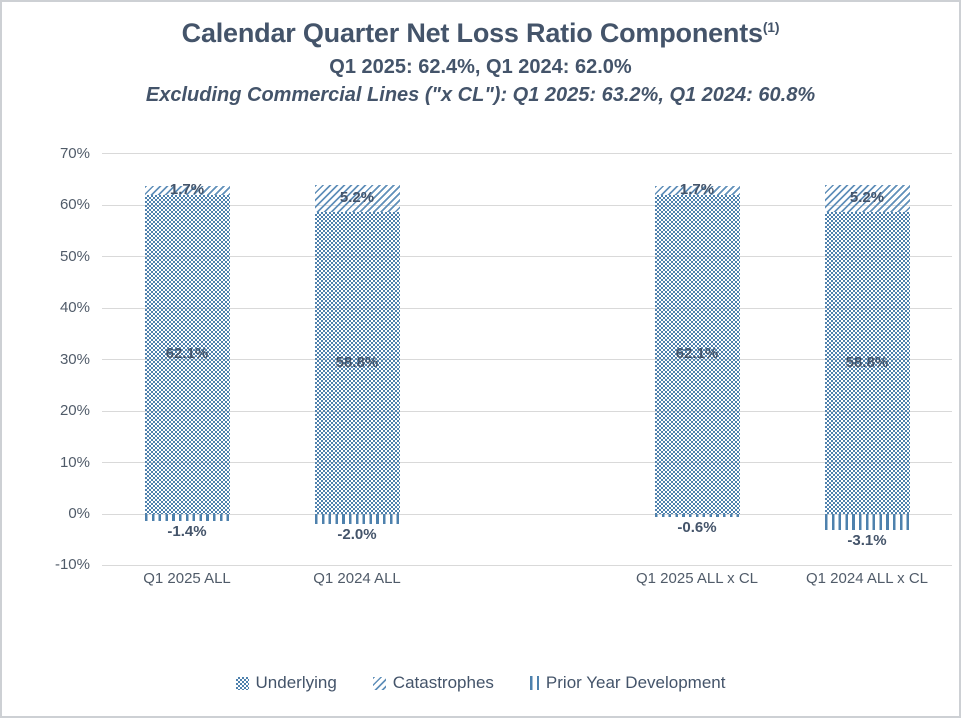 This screenshot has height=718, width=961. I want to click on legend-item-catastrophes: Catastrophes, so click(433, 683).